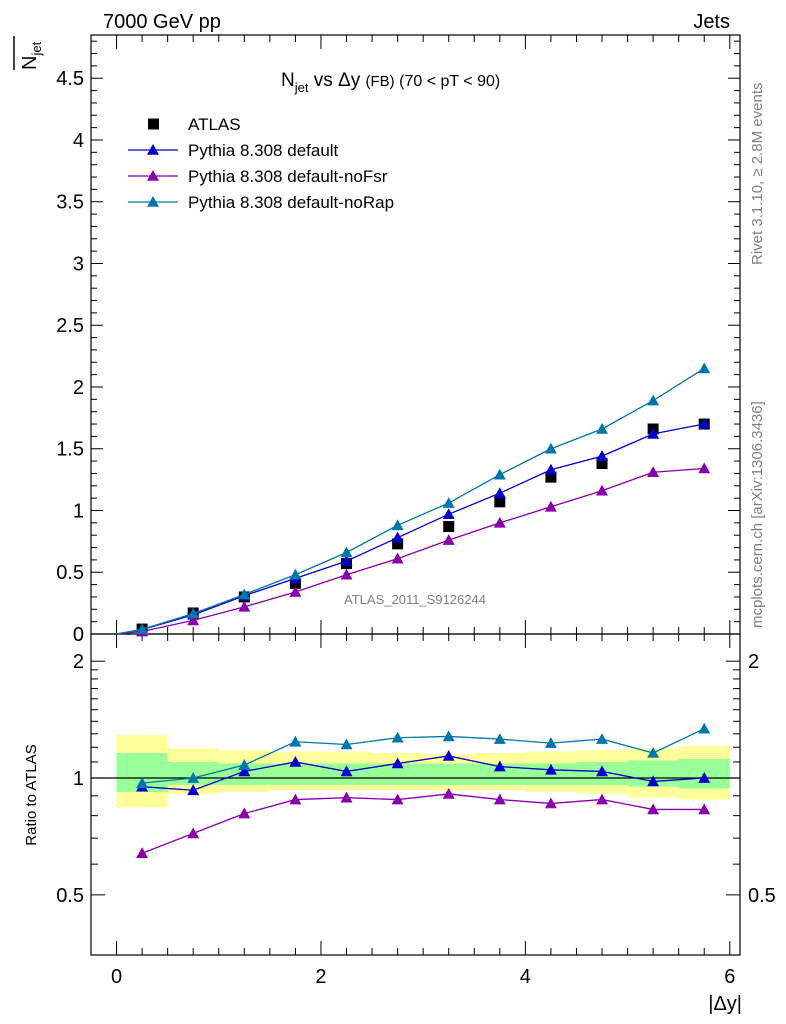  What do you see at coordinates (70, 896) in the screenshot?
I see `lower-ytick-label: 0.5` at bounding box center [70, 896].